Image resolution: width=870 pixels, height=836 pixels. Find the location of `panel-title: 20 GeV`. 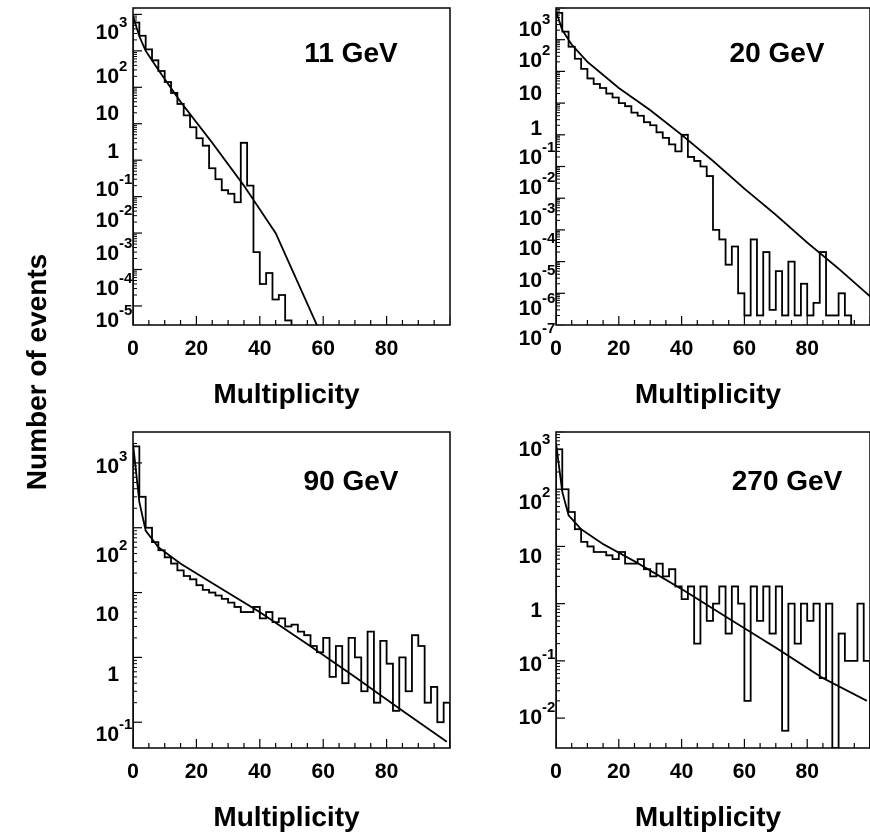

panel-title: 20 GeV is located at coordinates (777, 52).